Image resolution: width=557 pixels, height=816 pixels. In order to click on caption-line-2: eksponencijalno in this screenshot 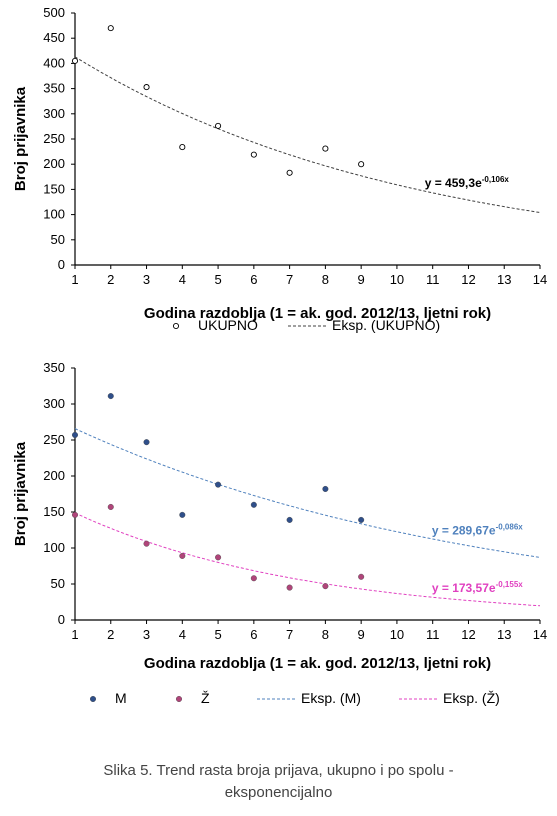, I will do `click(278, 792)`.